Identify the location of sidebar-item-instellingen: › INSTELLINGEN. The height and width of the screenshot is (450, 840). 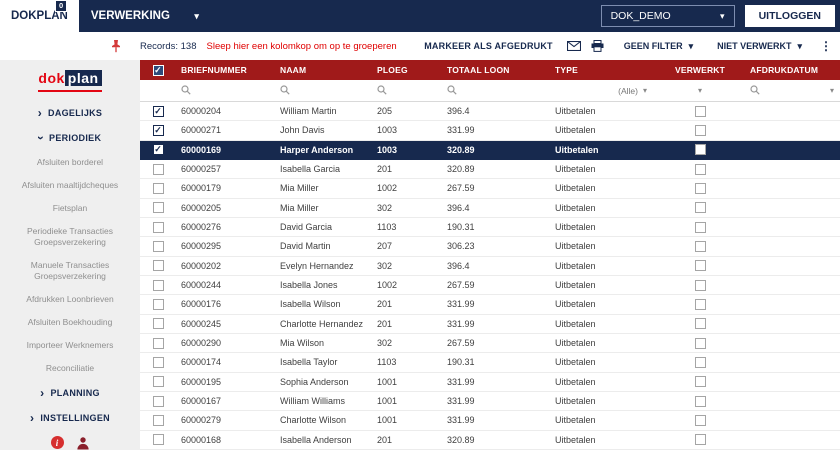
(70, 417).